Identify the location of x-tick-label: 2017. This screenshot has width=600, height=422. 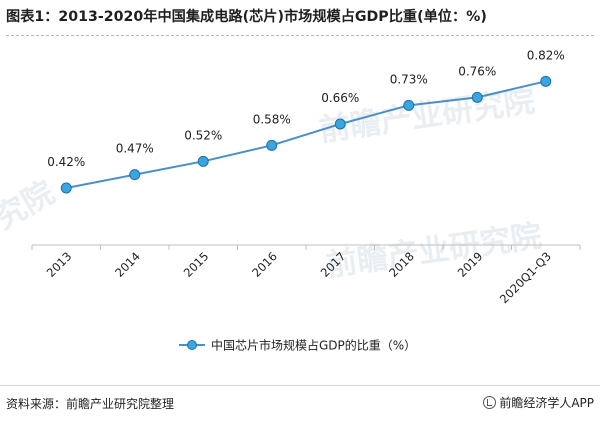
(333, 264).